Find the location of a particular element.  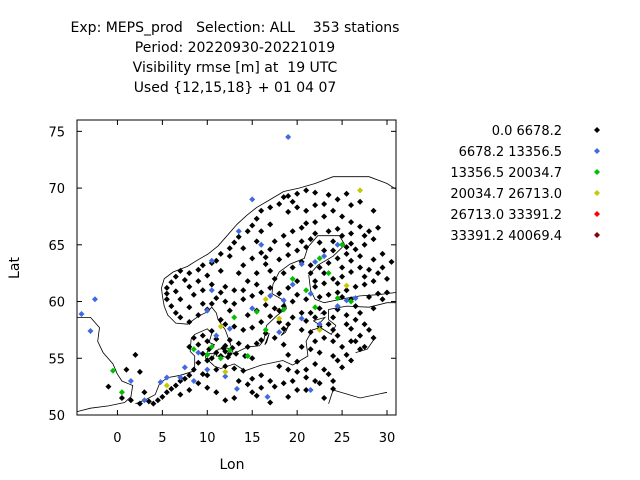

x-axis-label: Lon is located at coordinates (232, 465).